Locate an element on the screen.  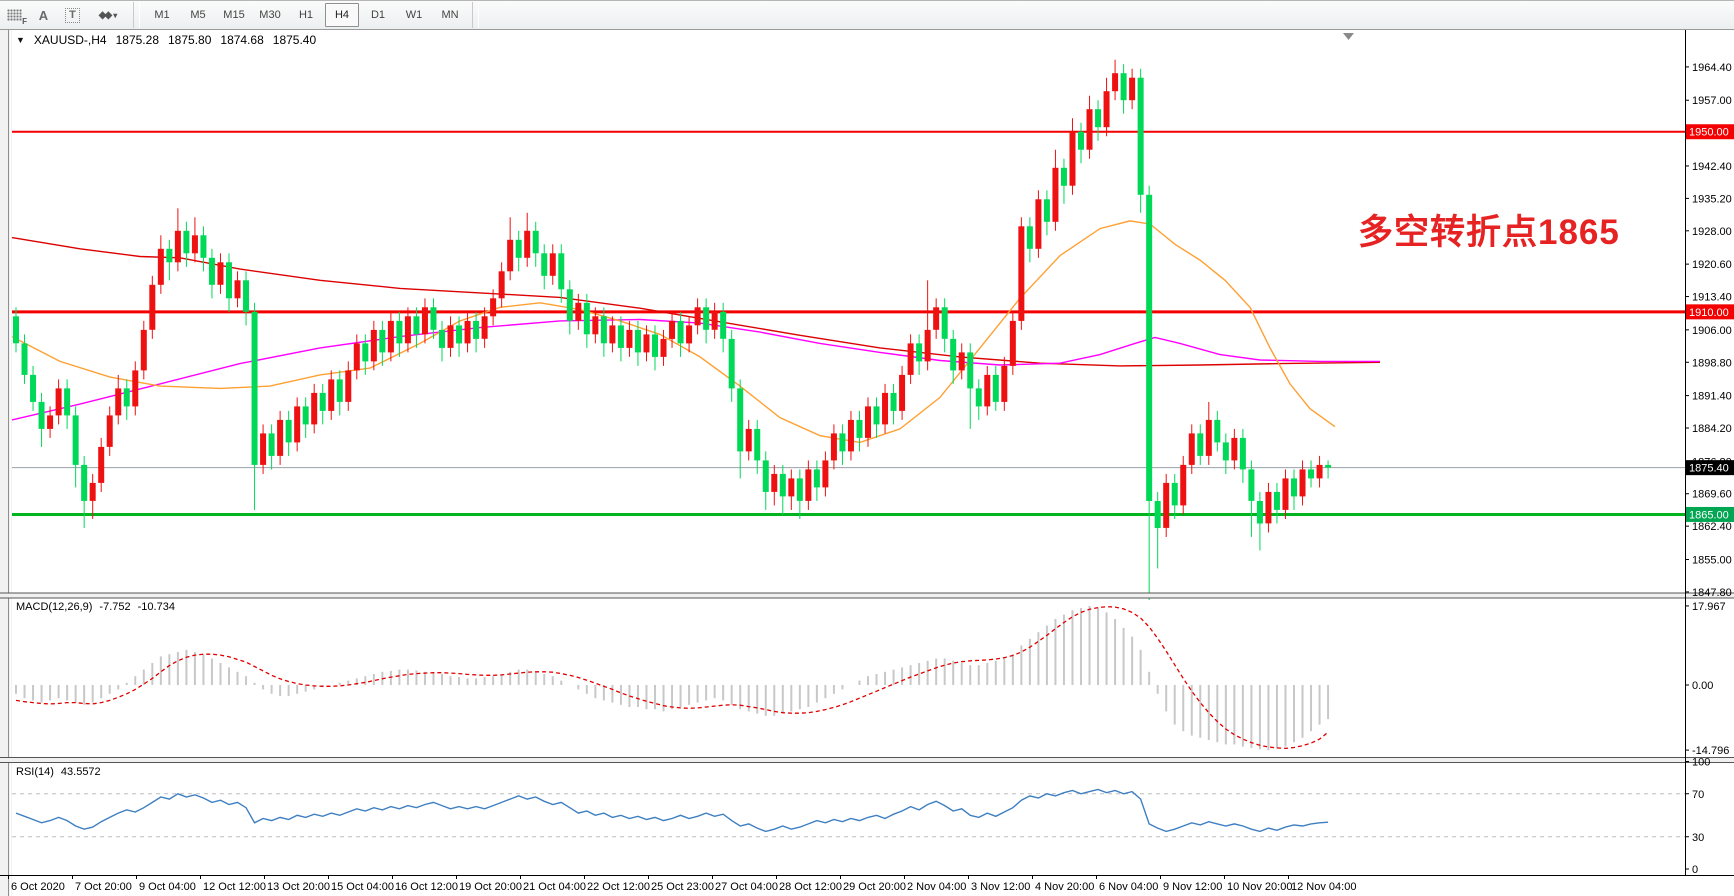
svg-text: 13 Oct 20:00 is located at coordinates (298, 887).